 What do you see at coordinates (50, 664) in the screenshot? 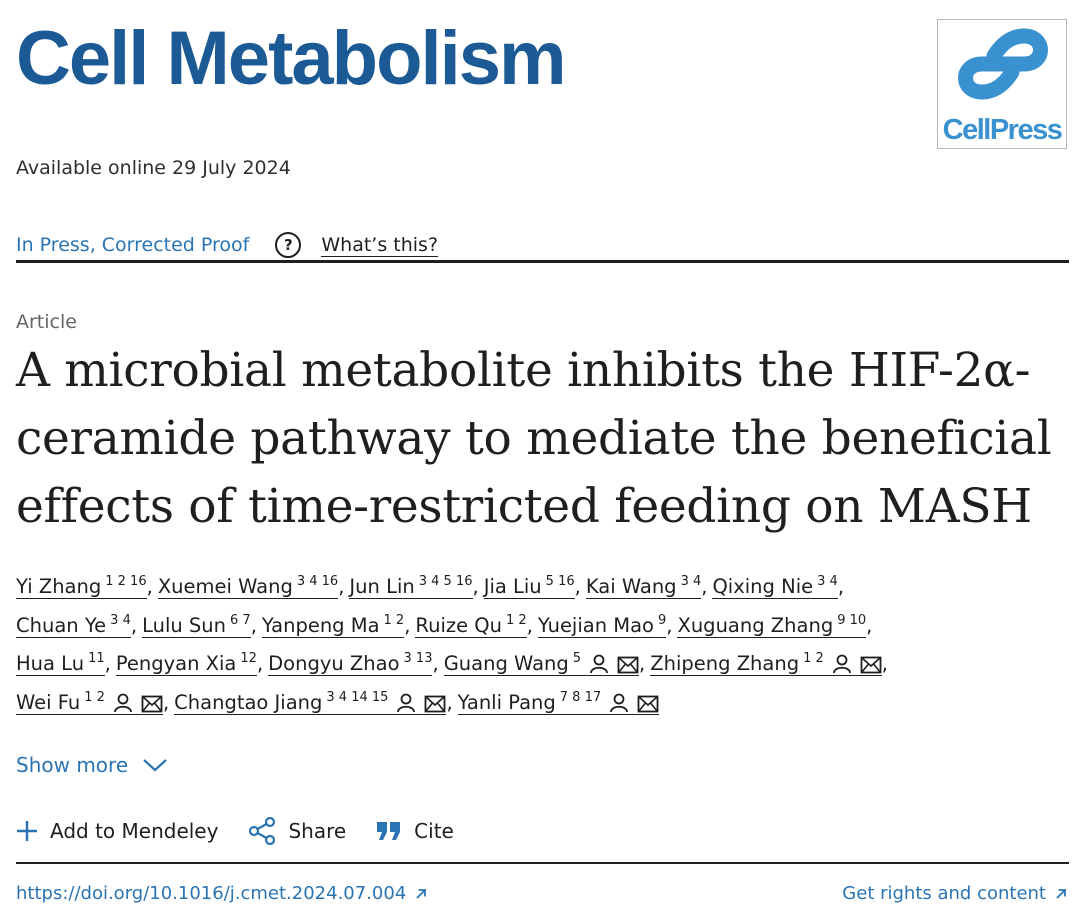
I see `author-name: Hua Lu` at bounding box center [50, 664].